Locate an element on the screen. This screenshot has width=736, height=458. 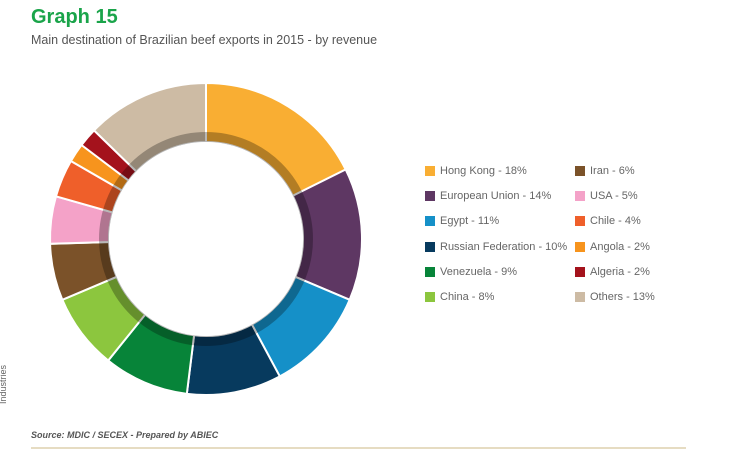
legend-label: Iran - 6% is located at coordinates (612, 171).